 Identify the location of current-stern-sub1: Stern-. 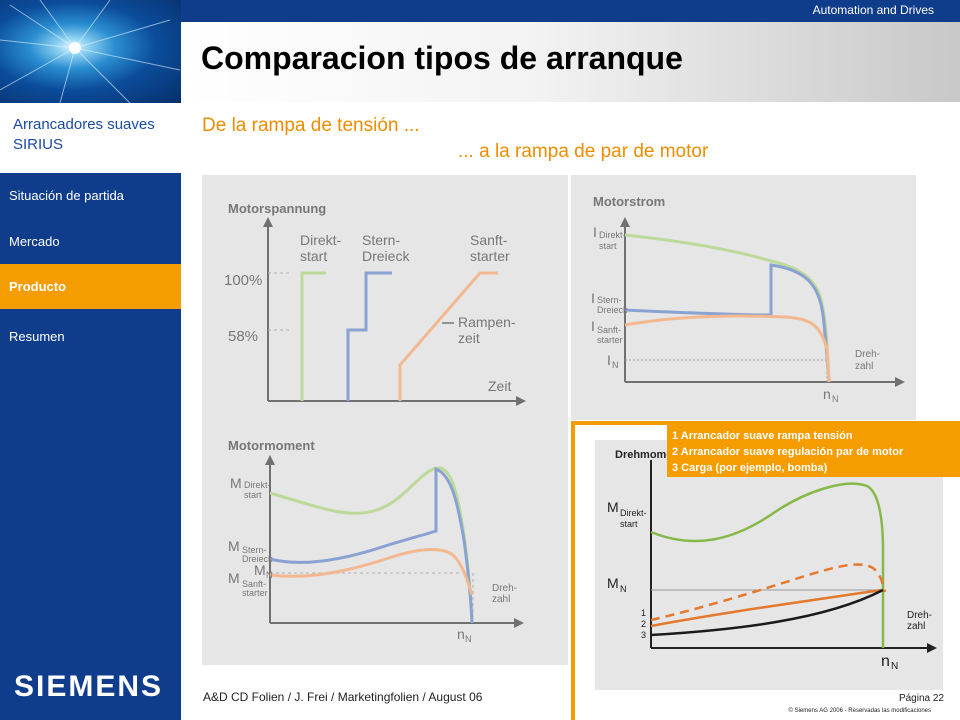
(609, 300).